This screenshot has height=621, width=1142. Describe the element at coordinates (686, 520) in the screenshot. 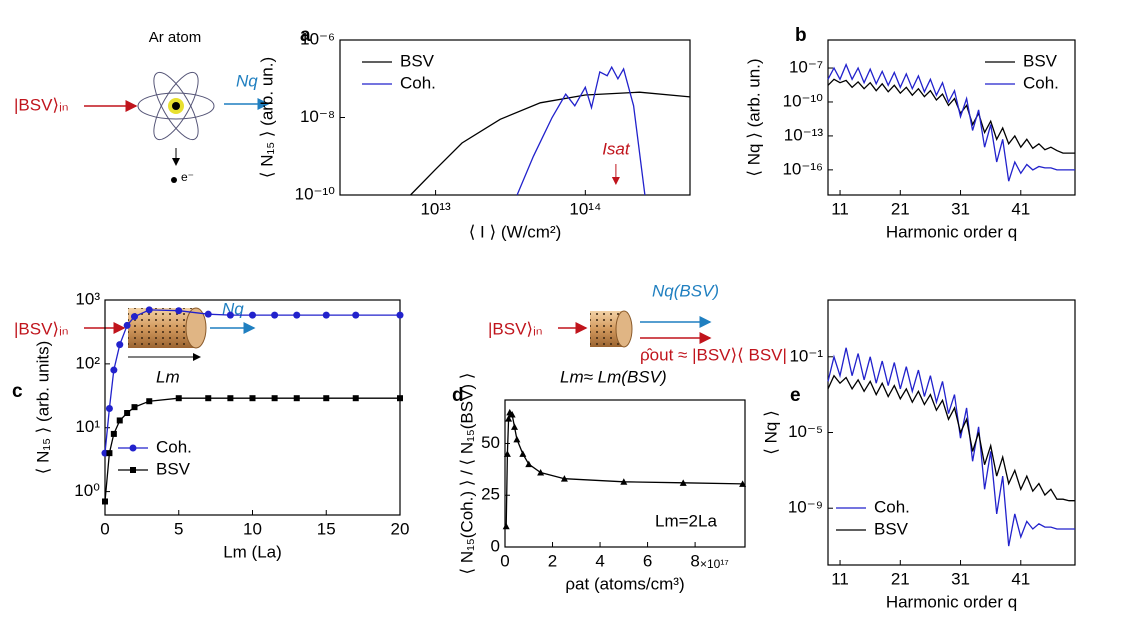

I see `annotation: Lm=2La` at that location.